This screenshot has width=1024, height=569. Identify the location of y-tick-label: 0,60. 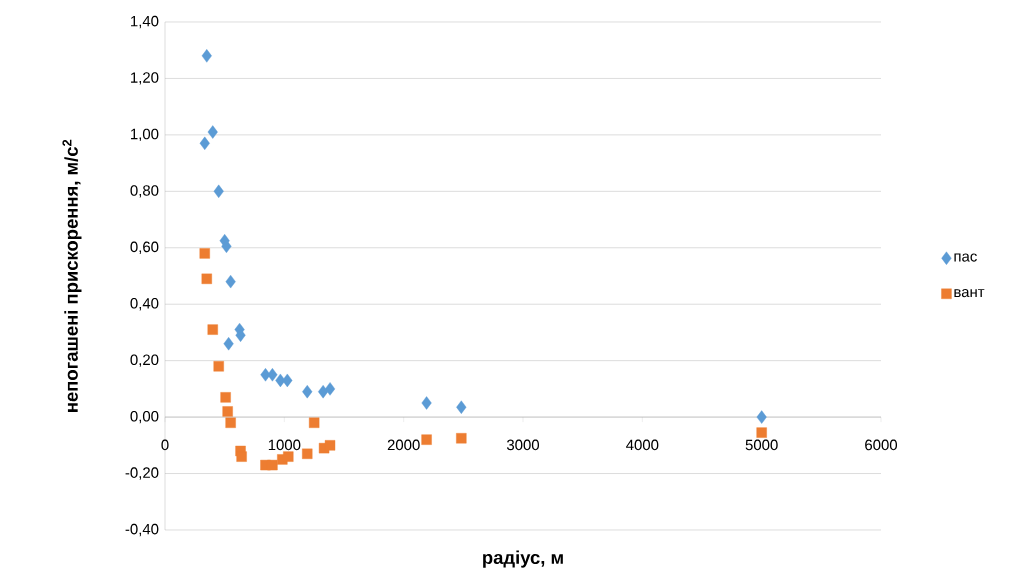
(144, 247).